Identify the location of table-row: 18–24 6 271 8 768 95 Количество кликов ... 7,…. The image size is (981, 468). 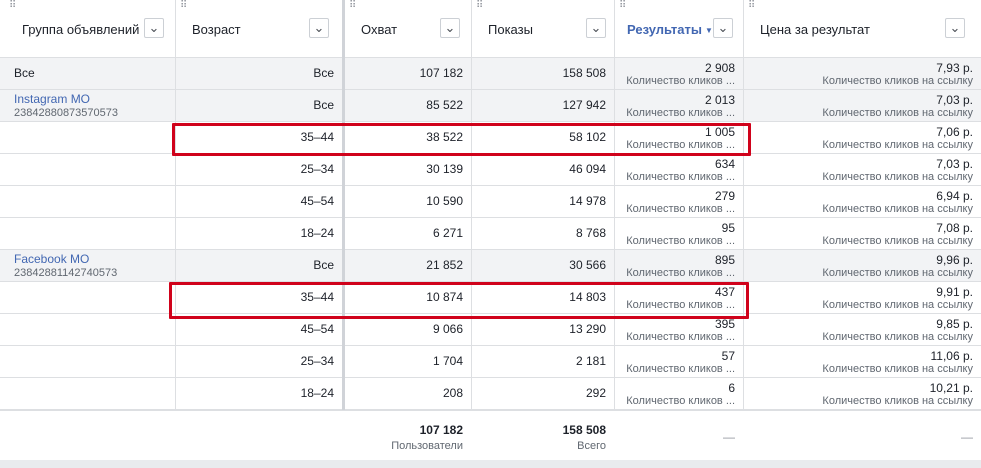
(490, 234).